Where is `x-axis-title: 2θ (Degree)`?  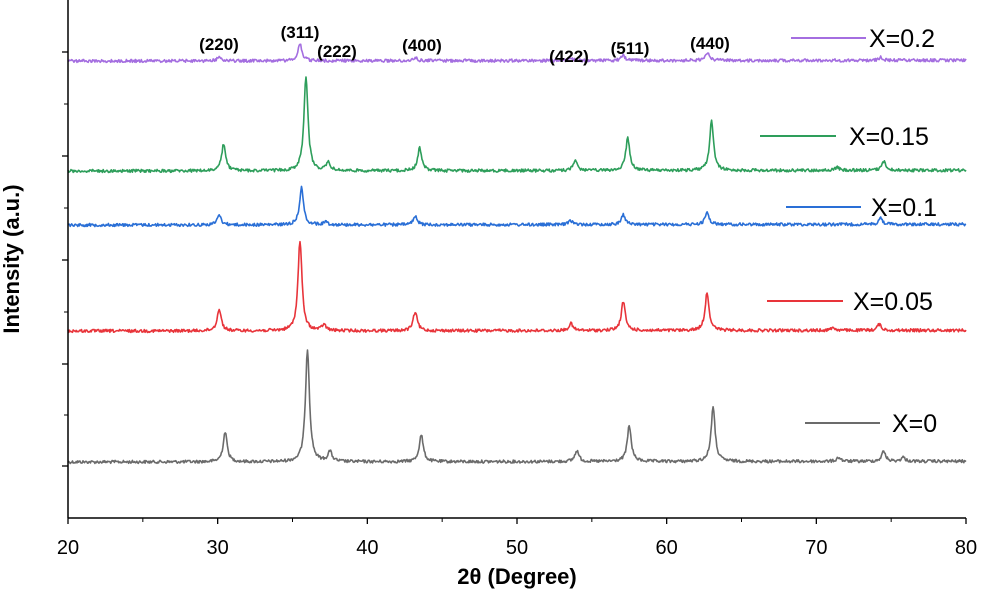
x-axis-title: 2θ (Degree) is located at coordinates (517, 576).